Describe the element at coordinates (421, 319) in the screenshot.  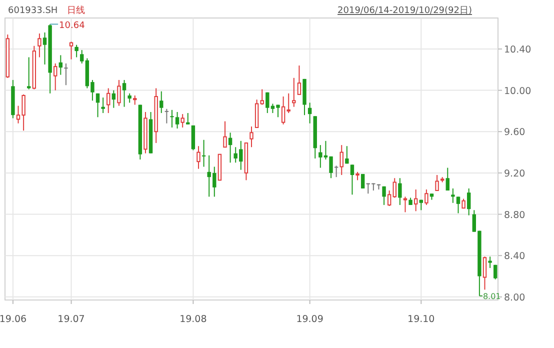
I see `x-tick-label: 19.10` at that location.